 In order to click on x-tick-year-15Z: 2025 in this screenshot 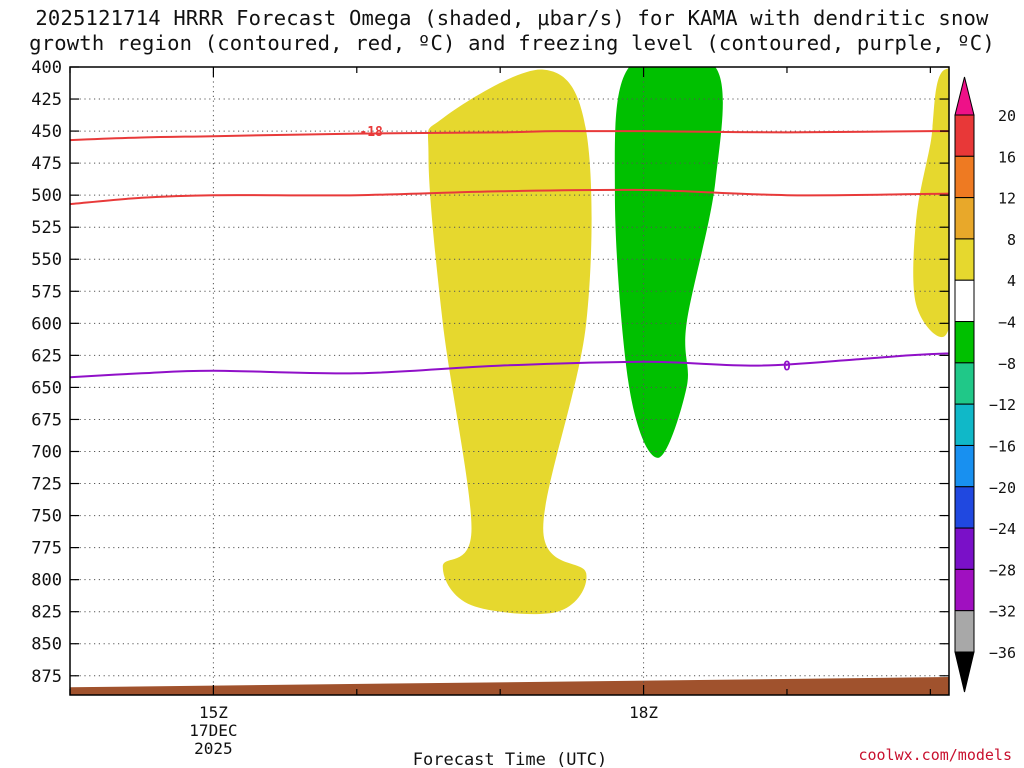, I will do `click(213, 748)`.